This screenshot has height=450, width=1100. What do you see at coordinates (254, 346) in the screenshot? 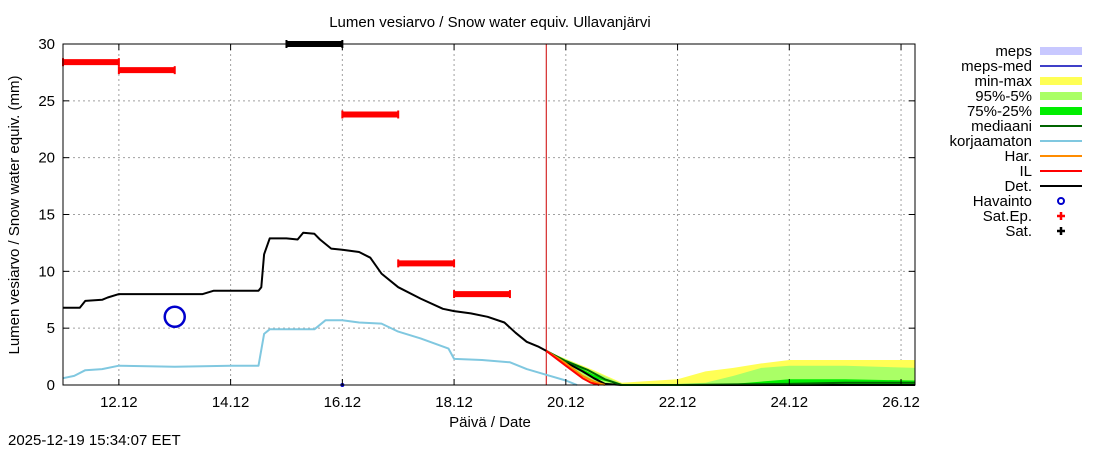
I see `markers` at bounding box center [254, 346].